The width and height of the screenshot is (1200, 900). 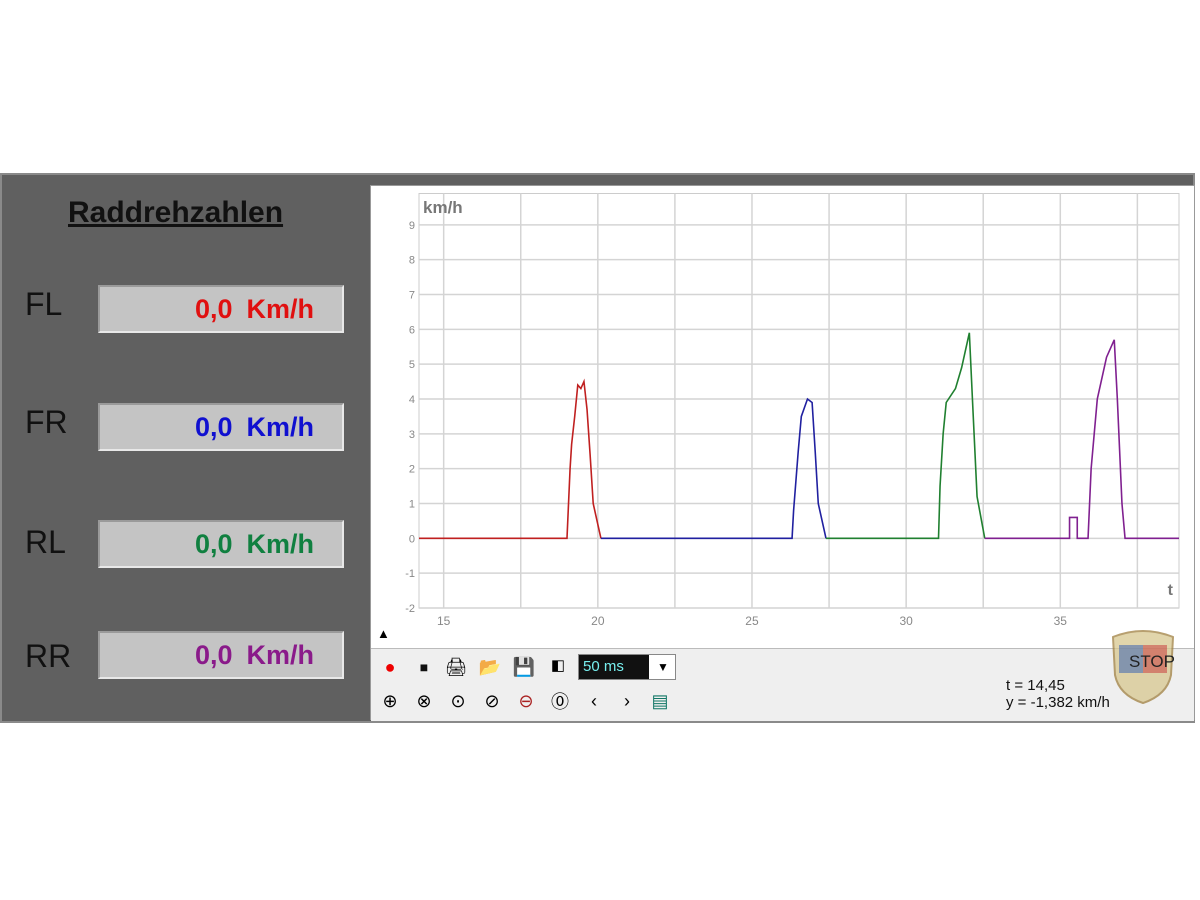 What do you see at coordinates (412, 226) in the screenshot?
I see `y-tick-label: 9` at bounding box center [412, 226].